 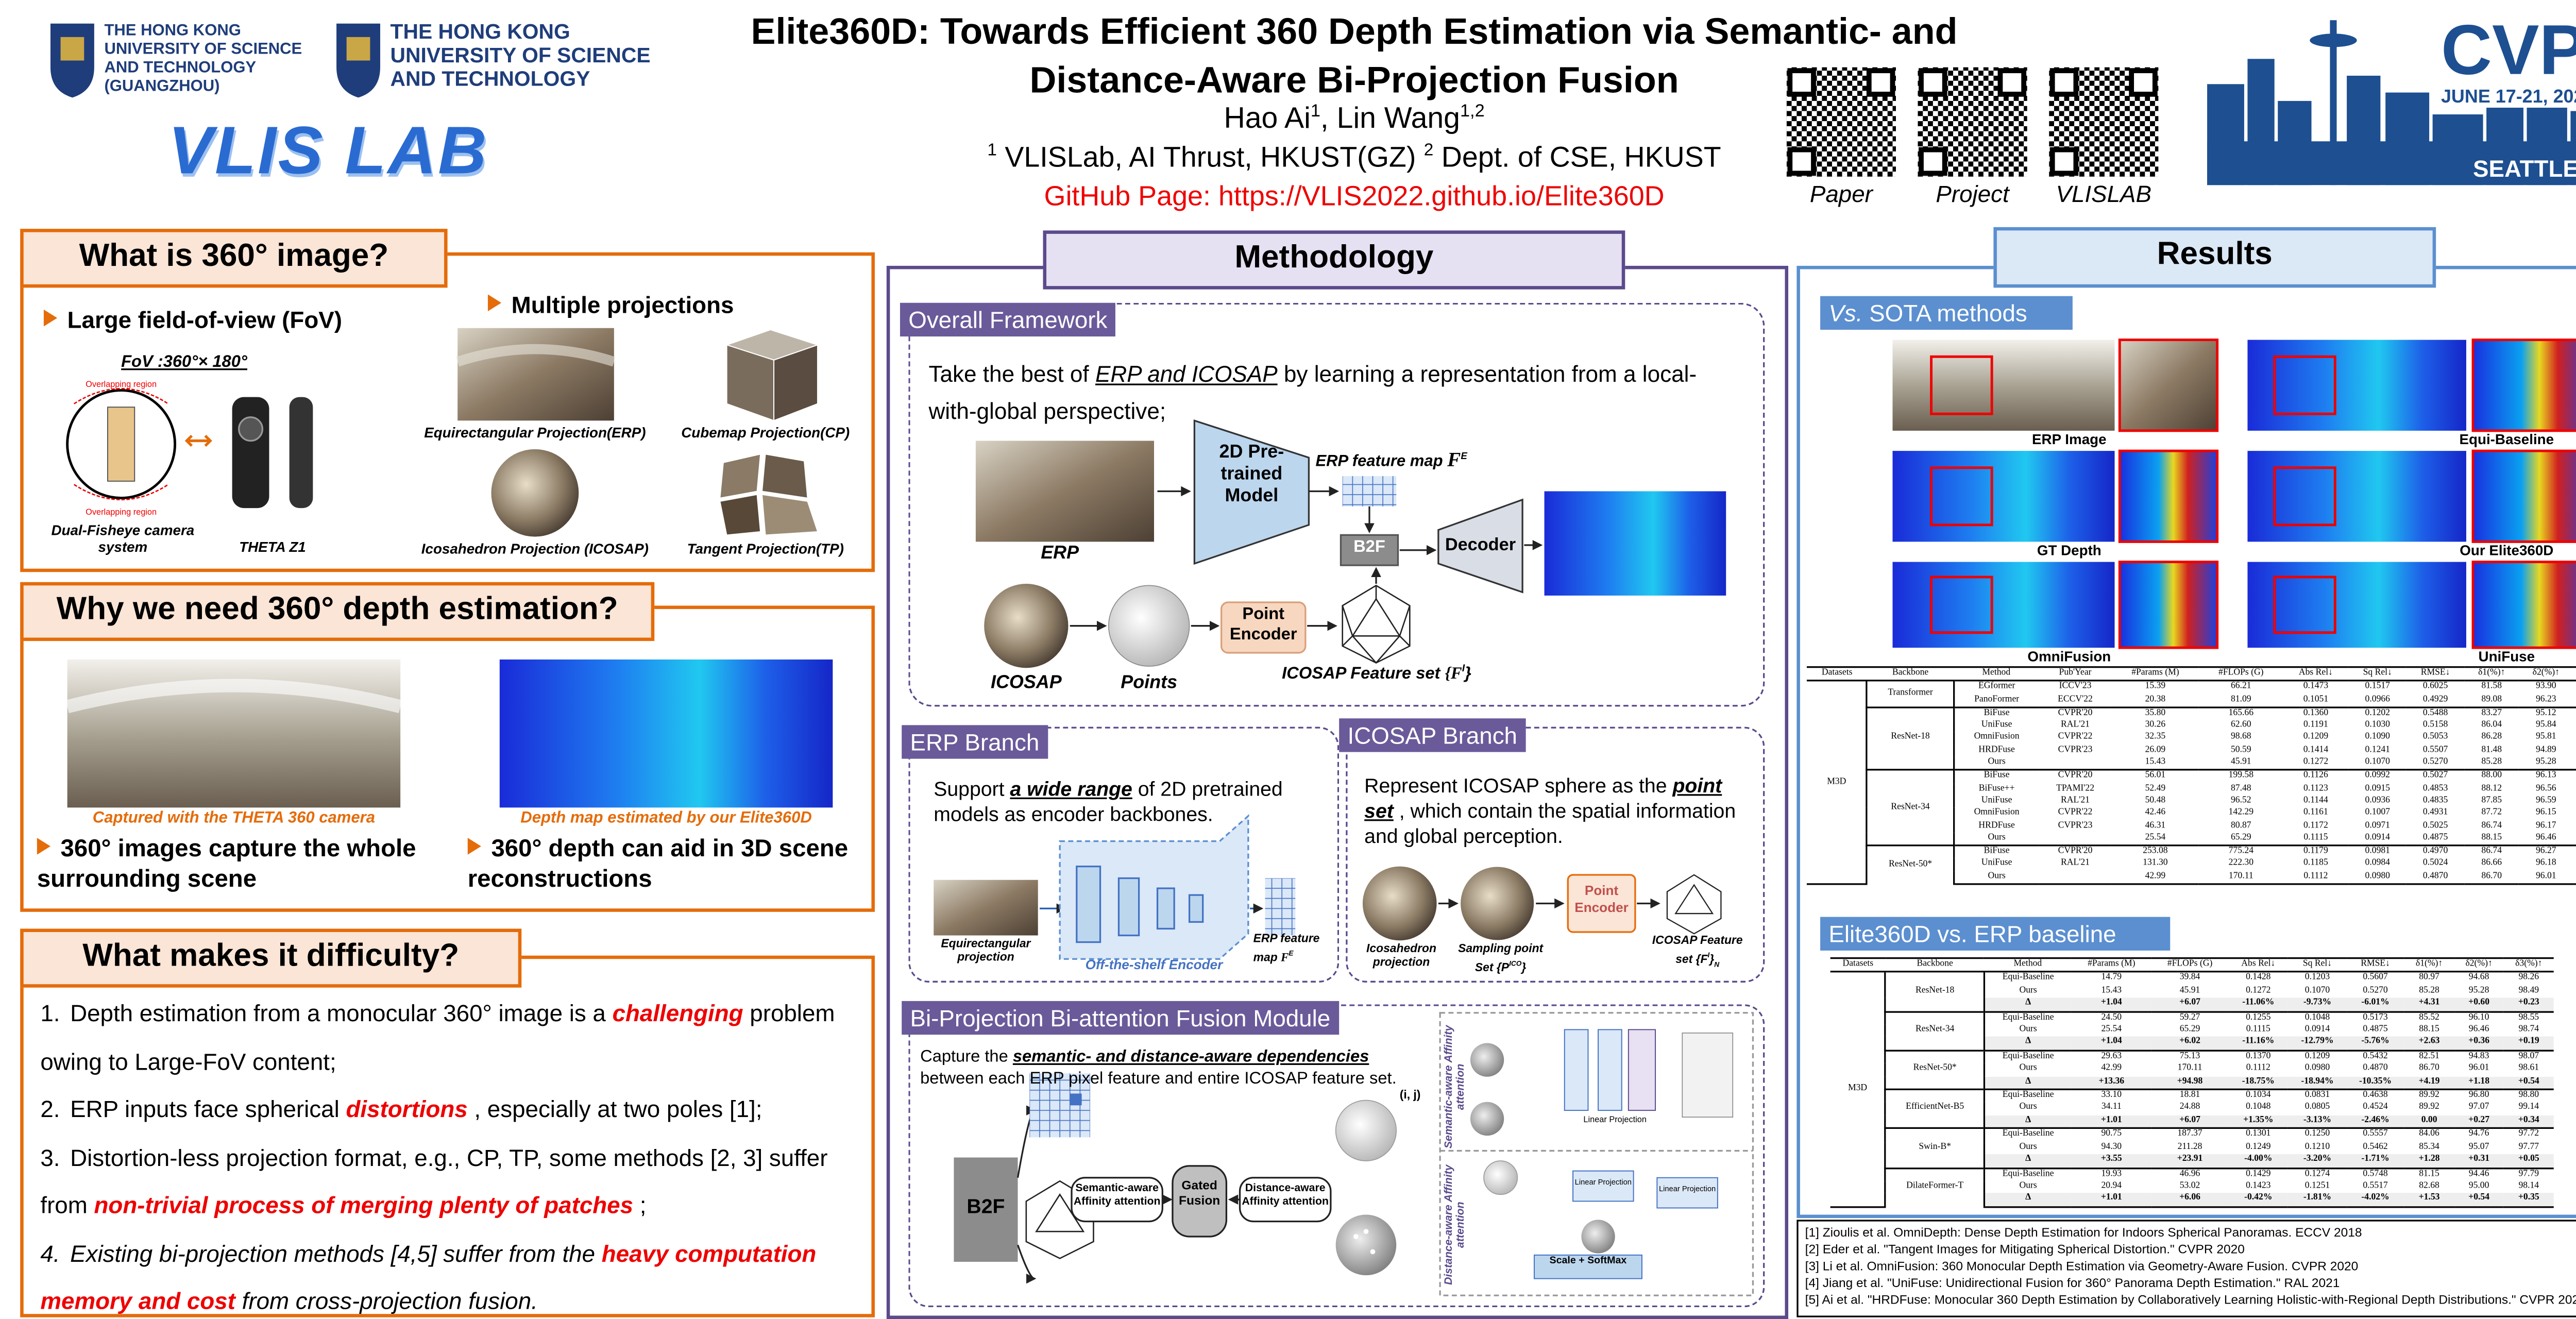 What do you see at coordinates (1911, 807) in the screenshot?
I see `backbone-cell: ResNet-34` at bounding box center [1911, 807].